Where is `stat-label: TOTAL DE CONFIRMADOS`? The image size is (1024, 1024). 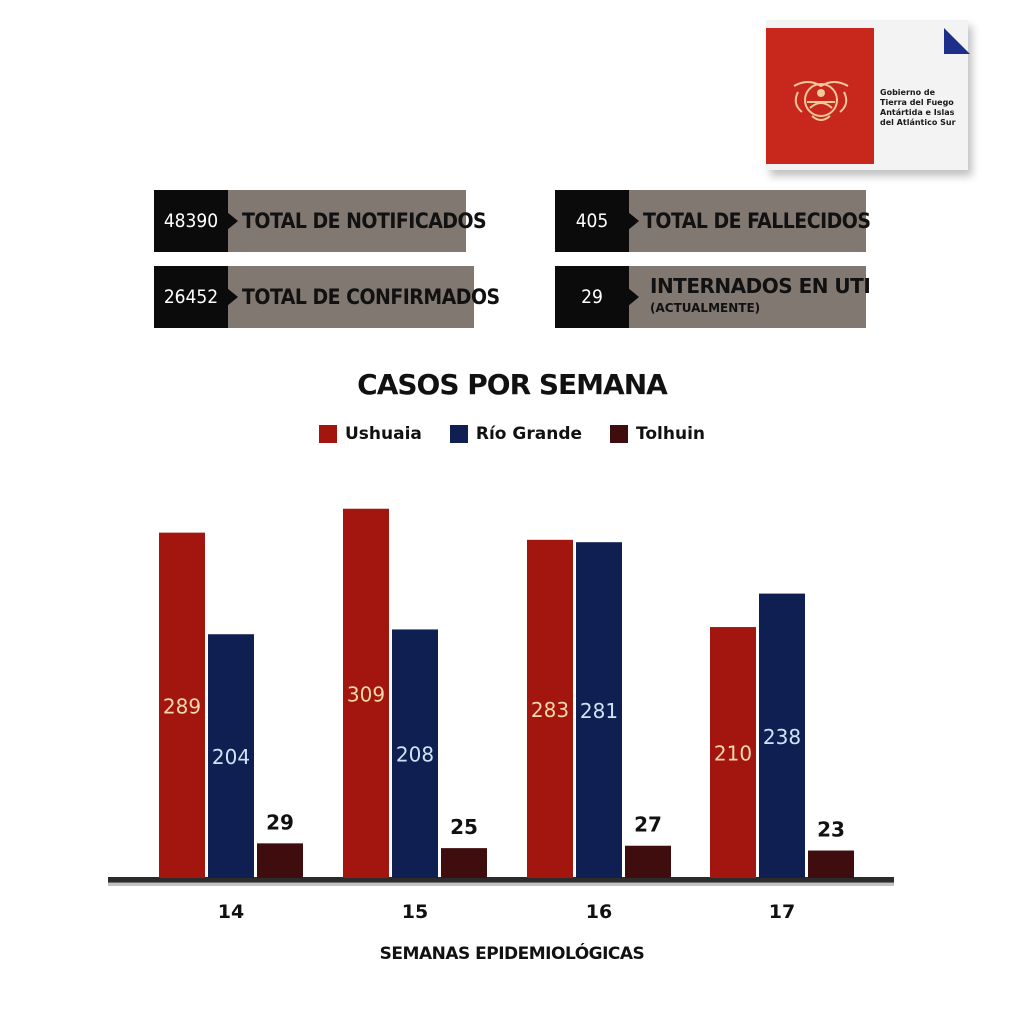 stat-label: TOTAL DE CONFIRMADOS is located at coordinates (371, 297).